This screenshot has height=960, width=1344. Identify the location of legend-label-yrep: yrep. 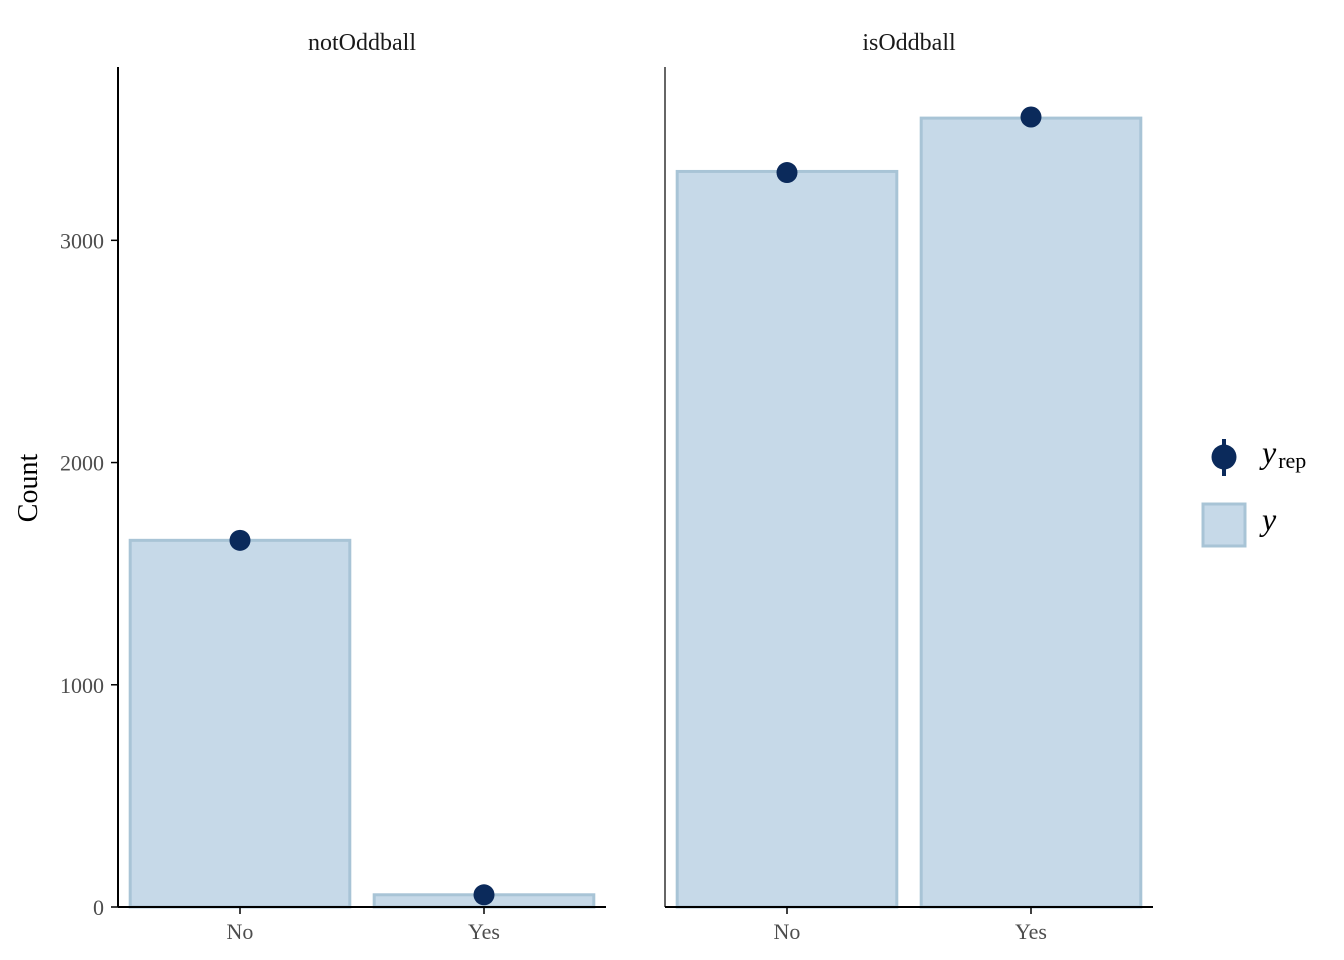
(1282, 453).